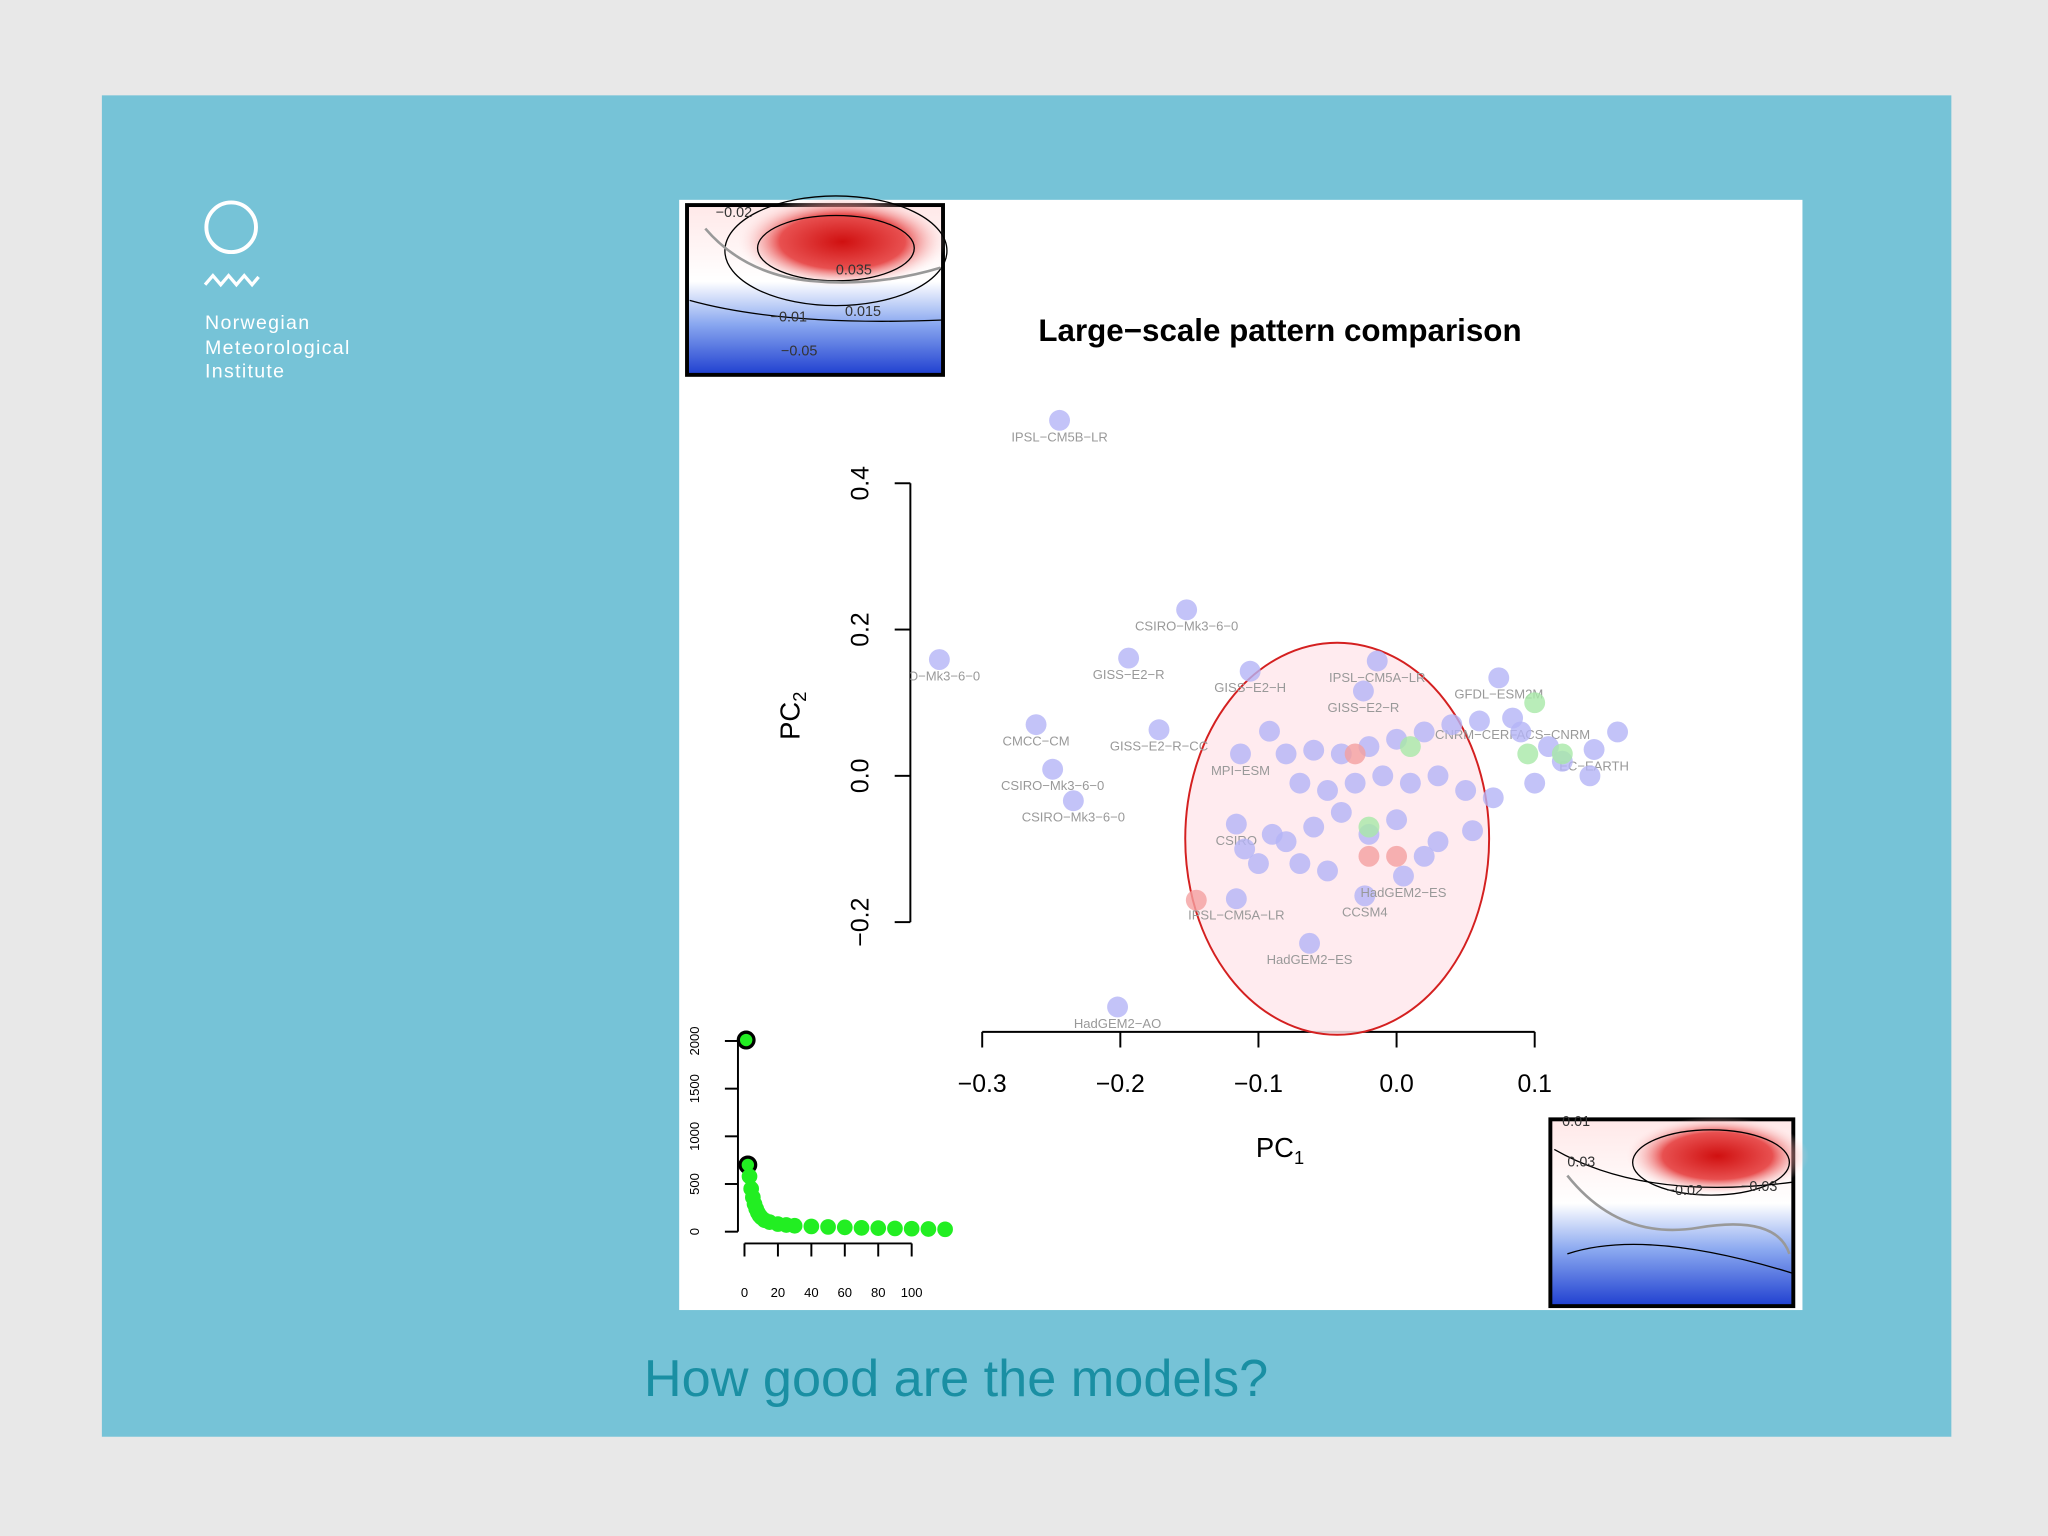 The image size is (2048, 1536). I want to click on chart-title: Large−scale pattern comparison, so click(1279, 330).